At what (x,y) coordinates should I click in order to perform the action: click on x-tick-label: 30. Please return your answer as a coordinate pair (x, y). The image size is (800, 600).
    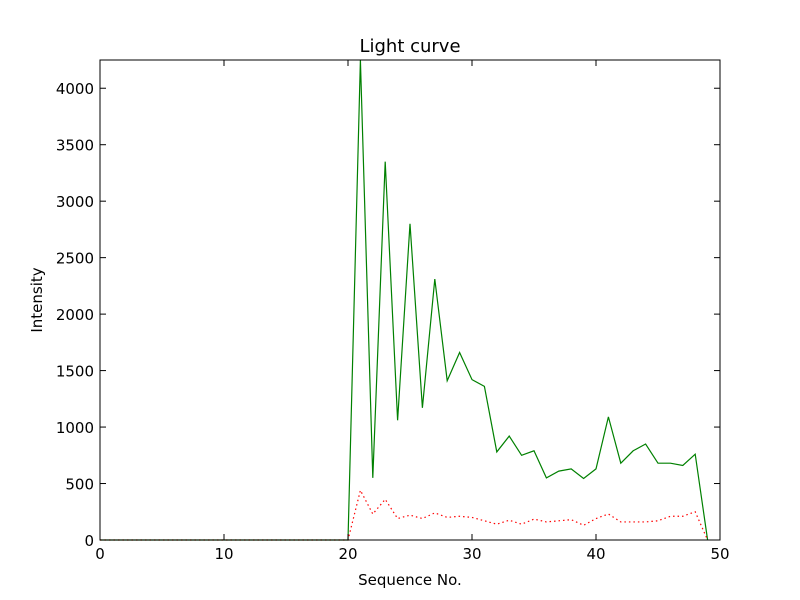
    Looking at the image, I should click on (471, 554).